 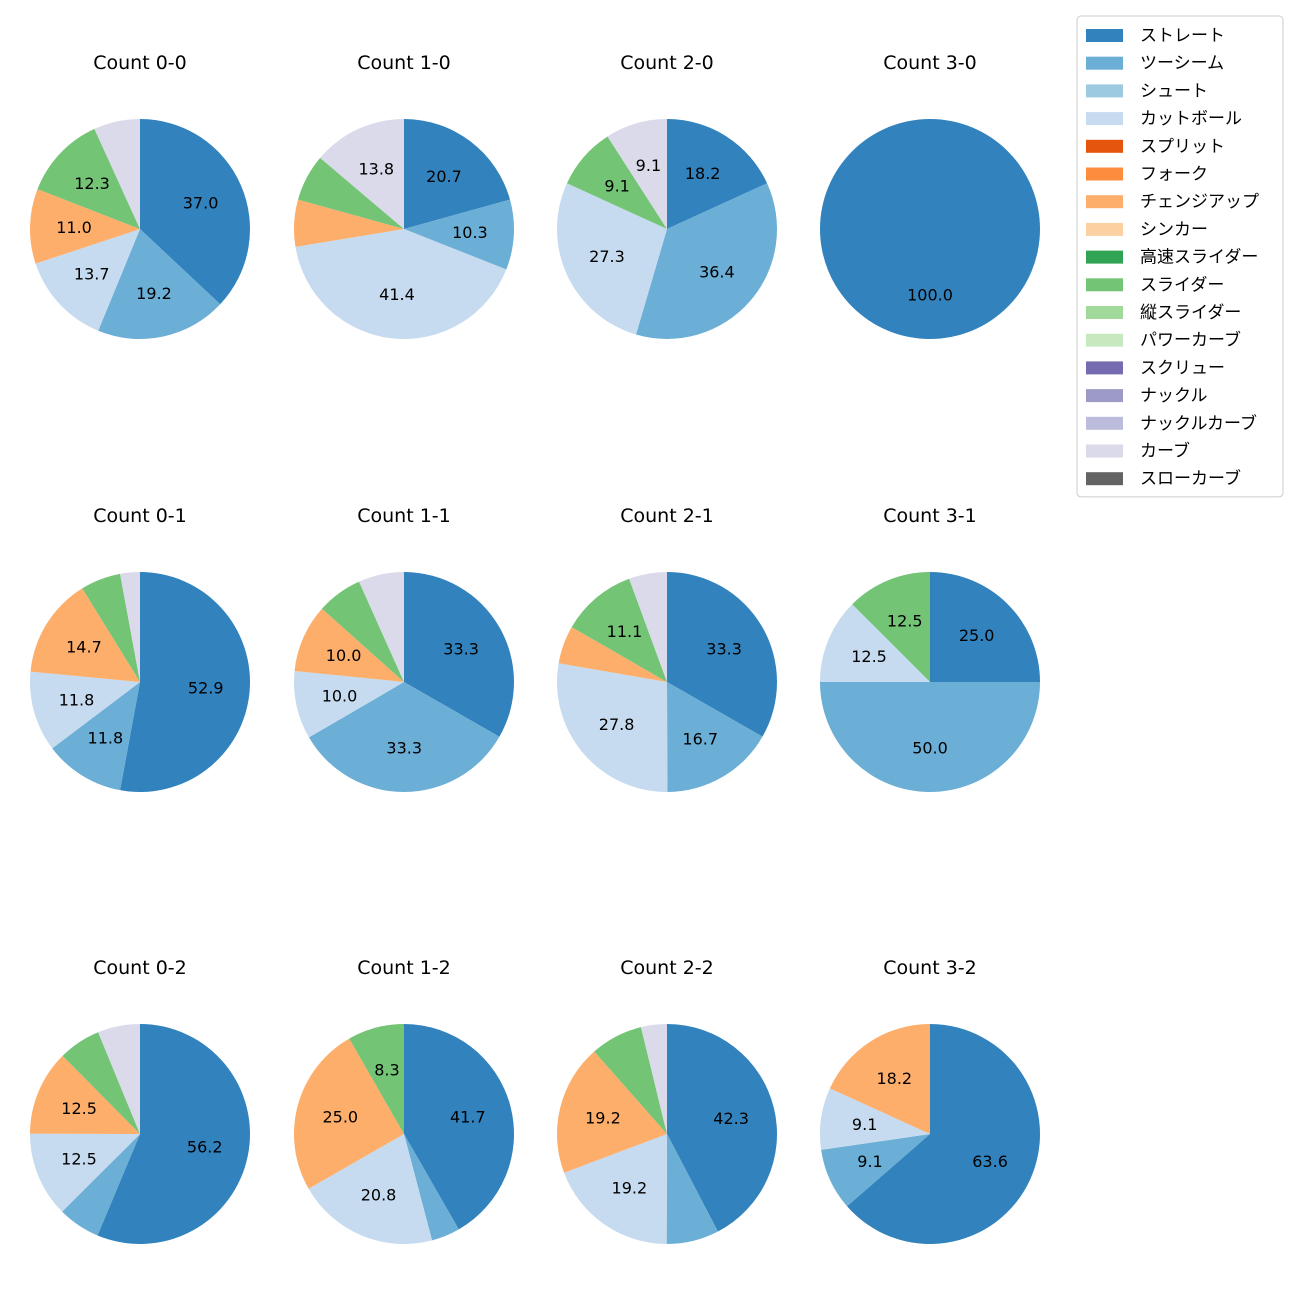 What do you see at coordinates (1182, 368) in the screenshot?
I see `legend-label: スクリュー` at bounding box center [1182, 368].